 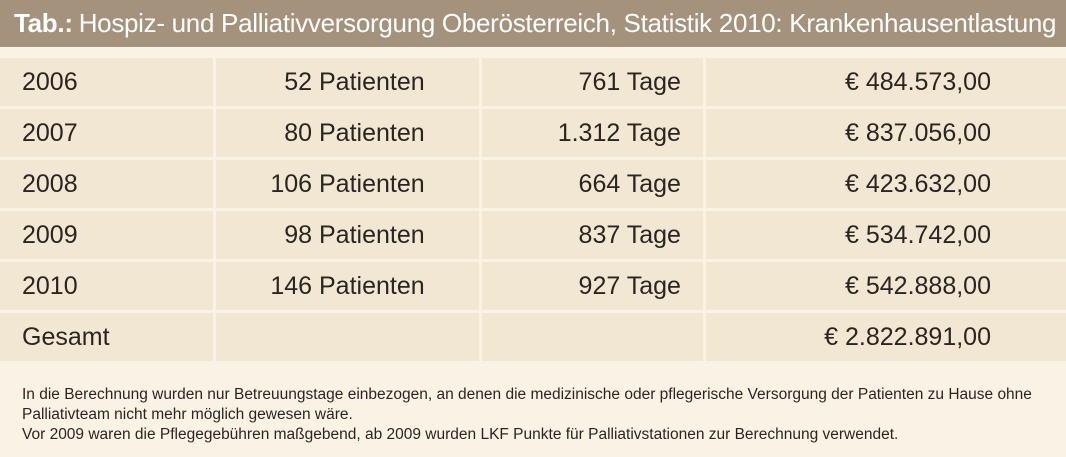 What do you see at coordinates (107, 82) in the screenshot?
I see `year-cell: 2006` at bounding box center [107, 82].